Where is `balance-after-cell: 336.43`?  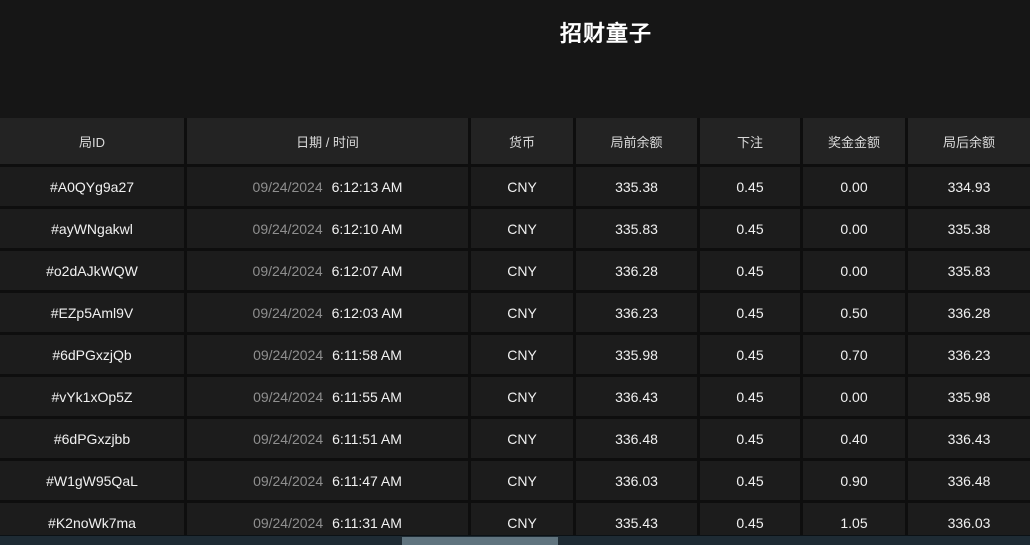
balance-after-cell: 336.43 is located at coordinates (969, 438).